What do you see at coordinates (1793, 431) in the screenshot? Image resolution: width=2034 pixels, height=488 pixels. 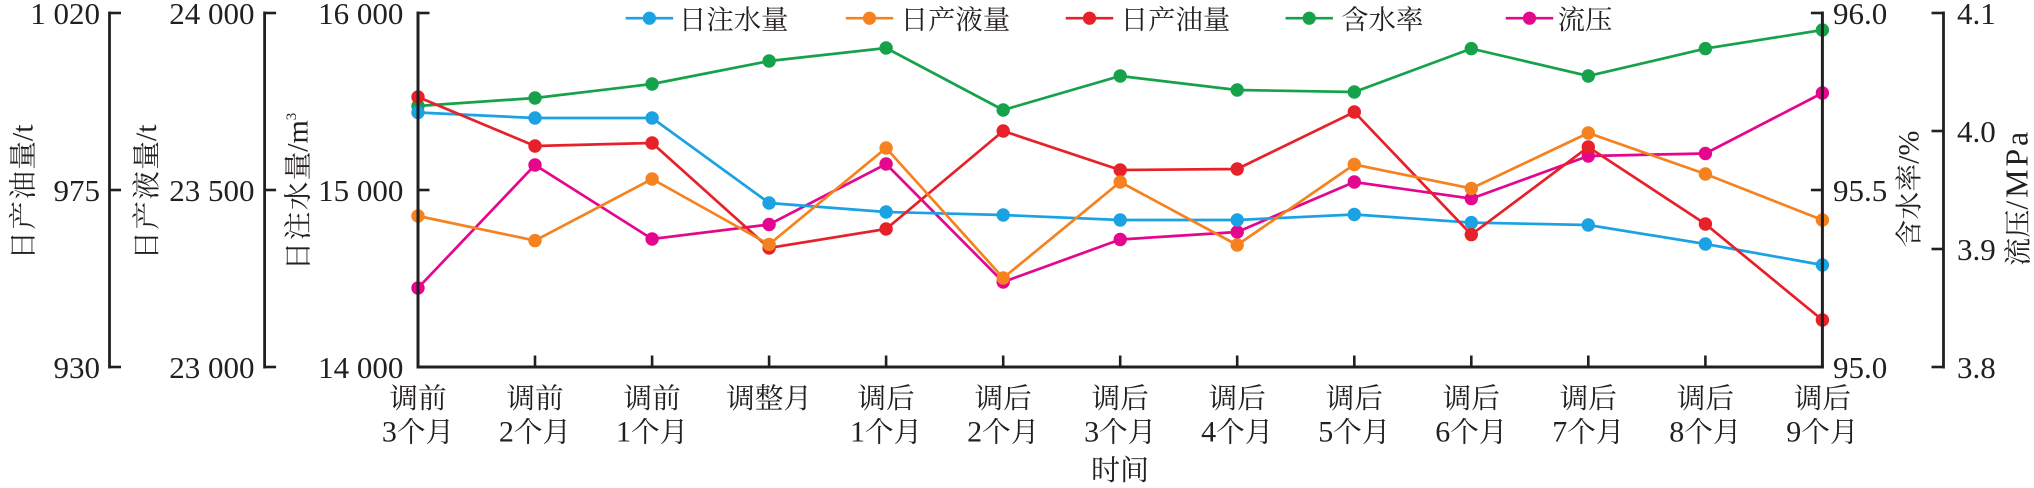 I see `svg-text: 9` at bounding box center [1793, 431].